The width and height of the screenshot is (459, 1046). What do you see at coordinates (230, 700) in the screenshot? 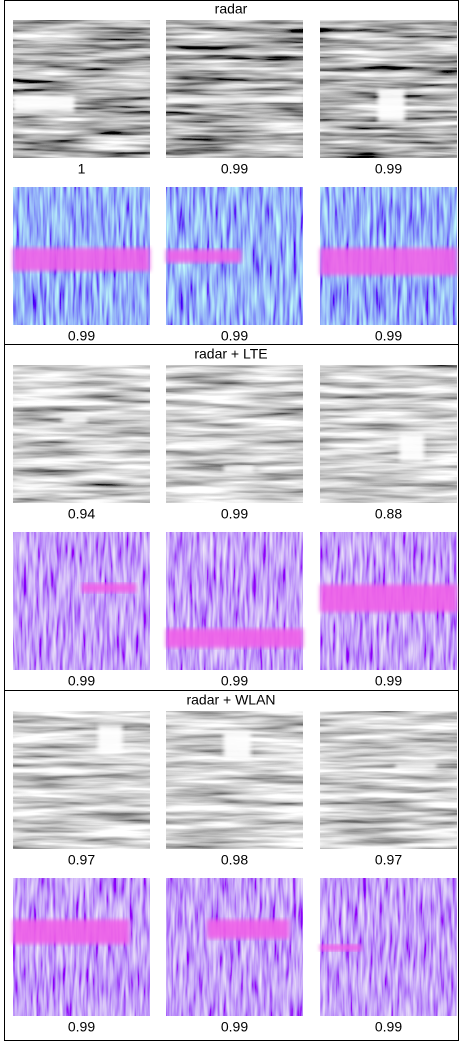
I see `section-title: radar + WLAN` at bounding box center [230, 700].